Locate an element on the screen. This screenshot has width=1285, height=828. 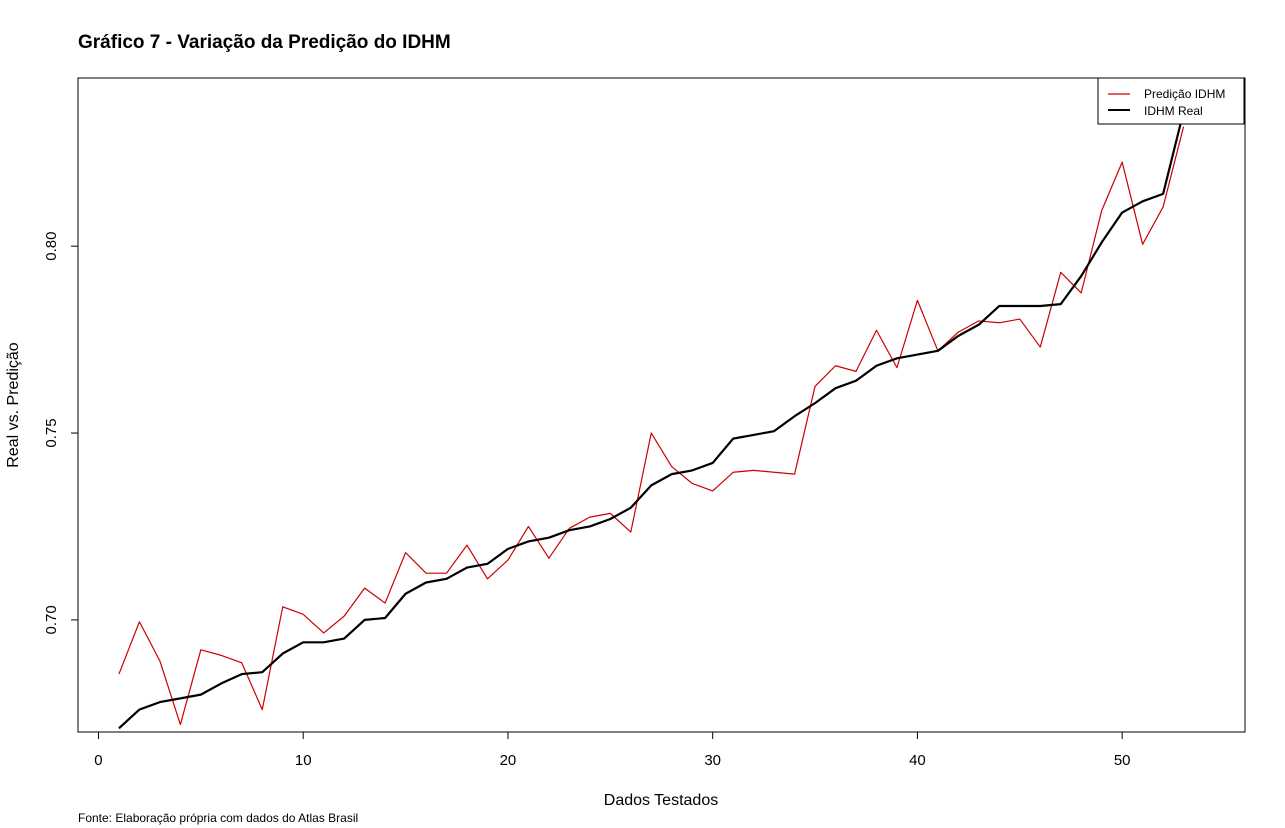
x-tick-label: 30 is located at coordinates (712, 760).